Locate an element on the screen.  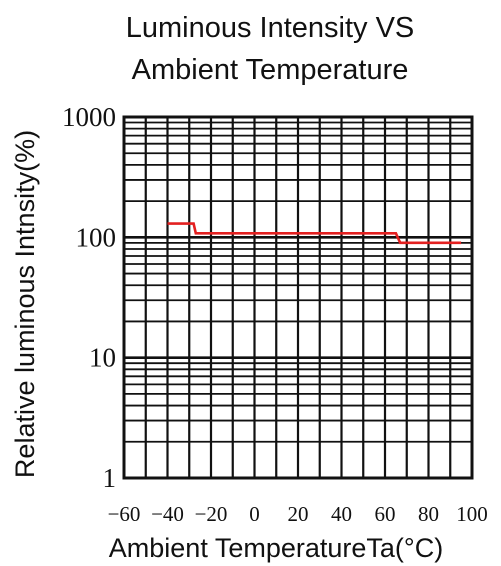
x-tick-label: 20 is located at coordinates (298, 514).